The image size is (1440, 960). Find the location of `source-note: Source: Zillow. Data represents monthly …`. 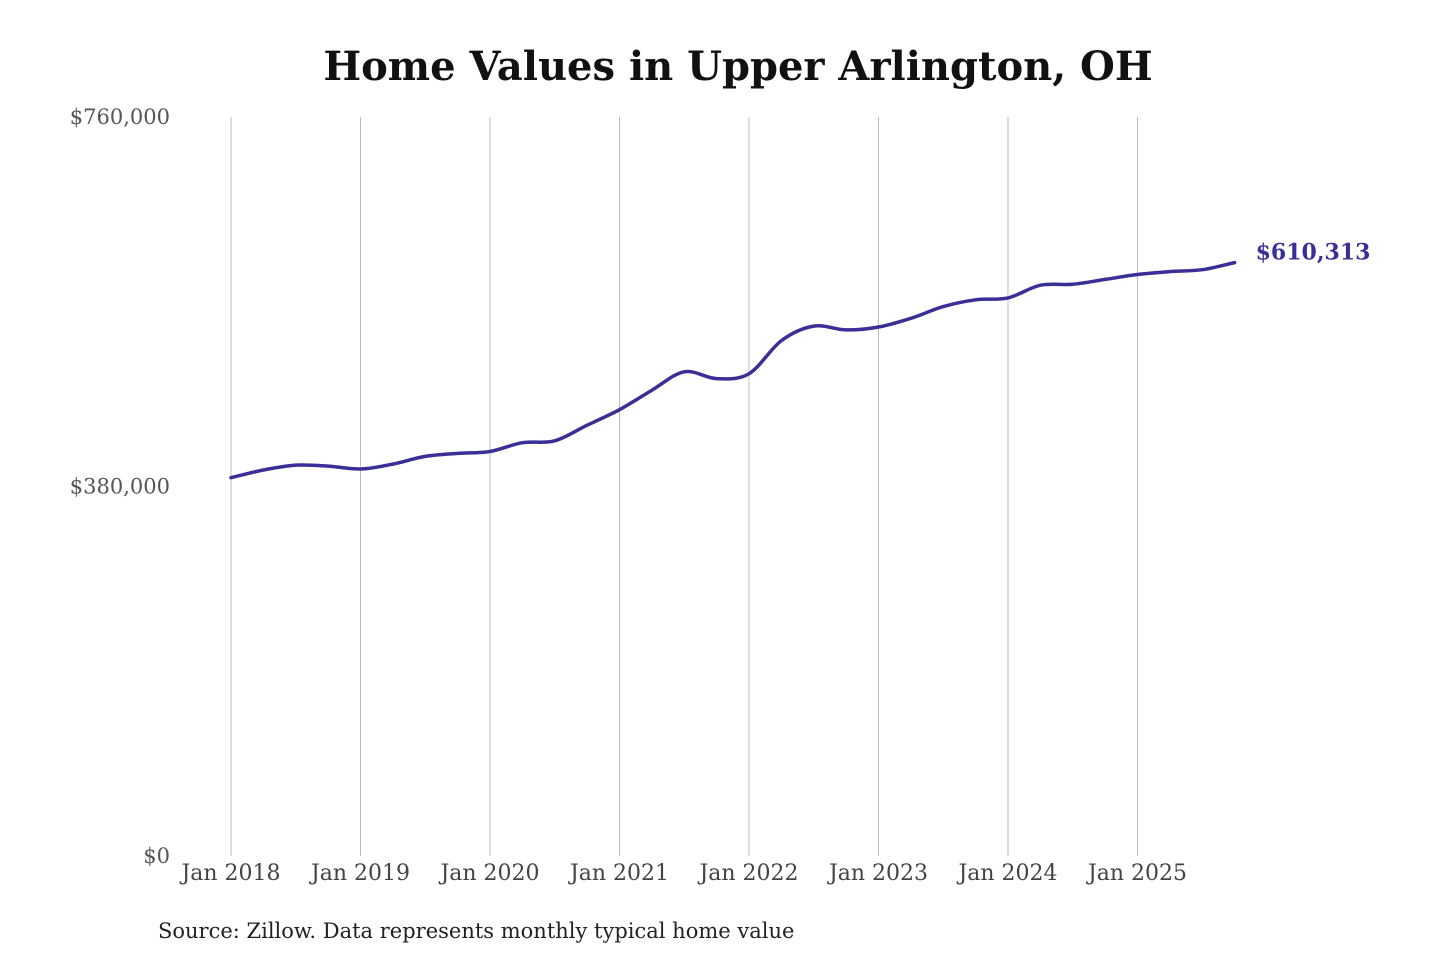

source-note: Source: Zillow. Data represents monthly … is located at coordinates (476, 931).